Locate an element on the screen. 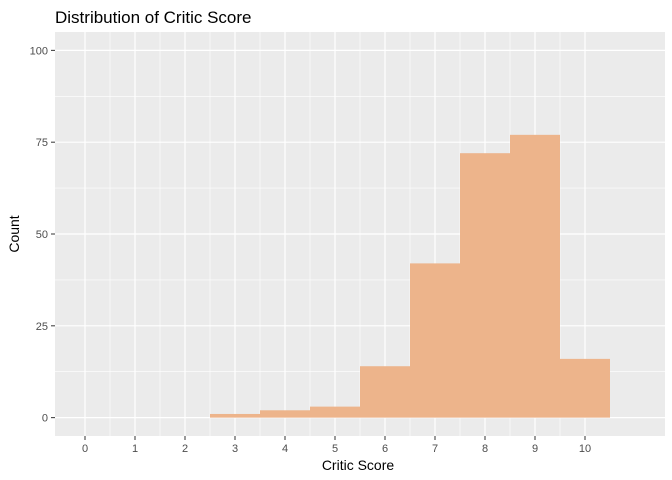 Image resolution: width=672 pixels, height=480 pixels. x-tick-label: 3 is located at coordinates (235, 449).